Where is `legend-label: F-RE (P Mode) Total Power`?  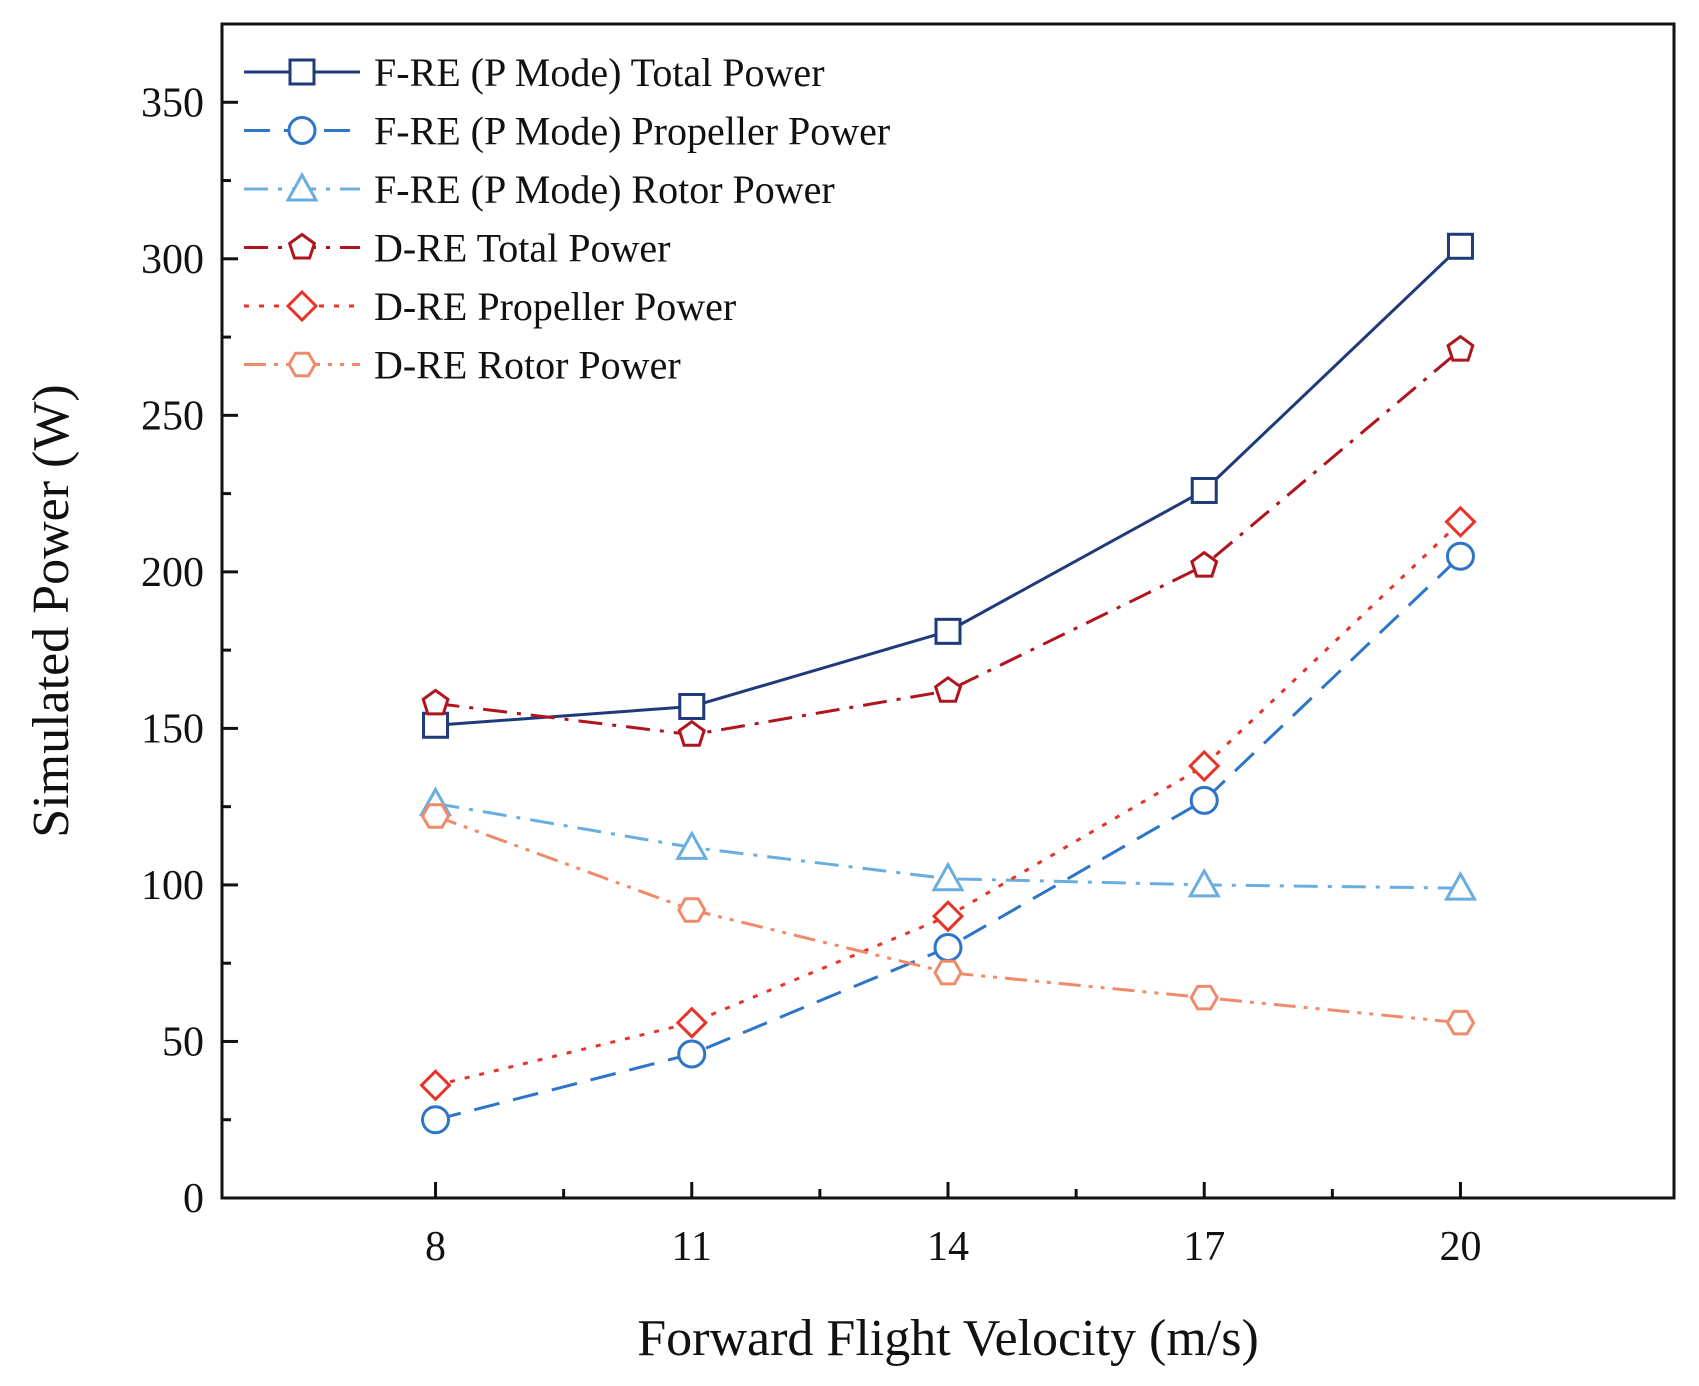
legend-label: F-RE (P Mode) Total Power is located at coordinates (599, 72).